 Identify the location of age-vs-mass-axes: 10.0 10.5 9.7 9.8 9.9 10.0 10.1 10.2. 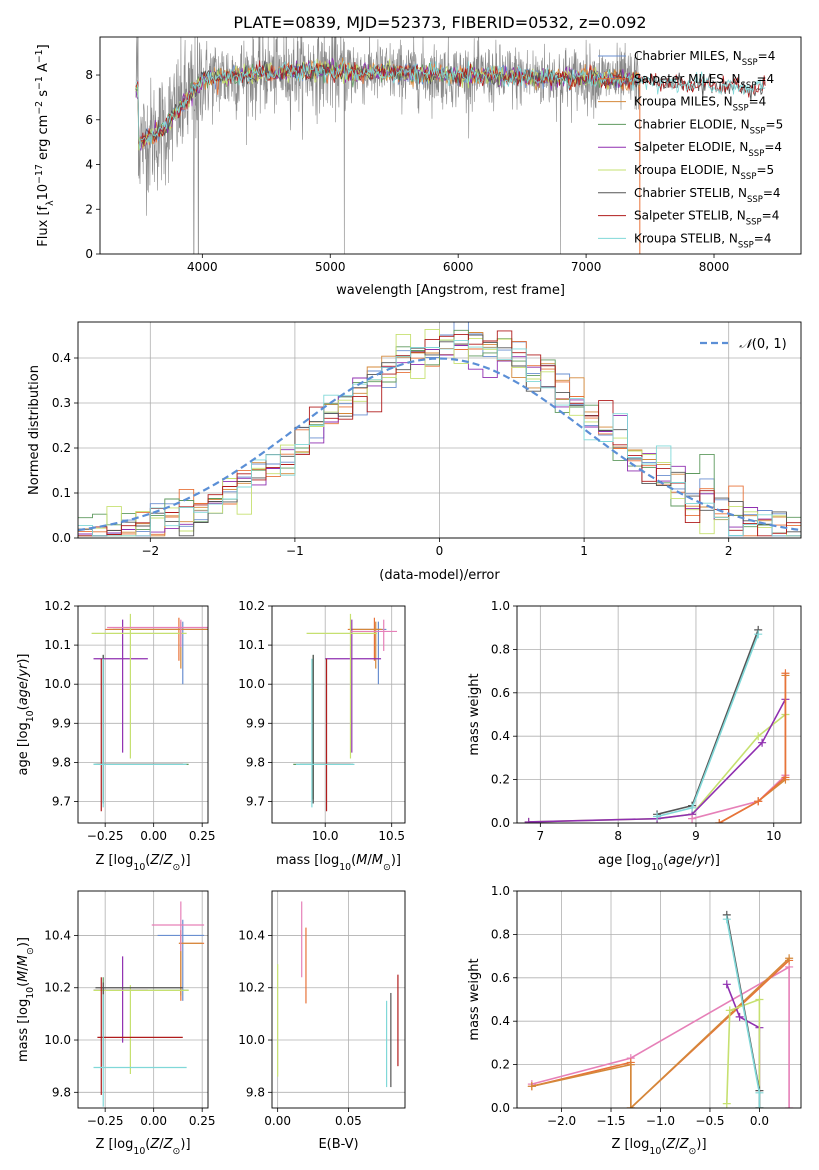
(321, 721).